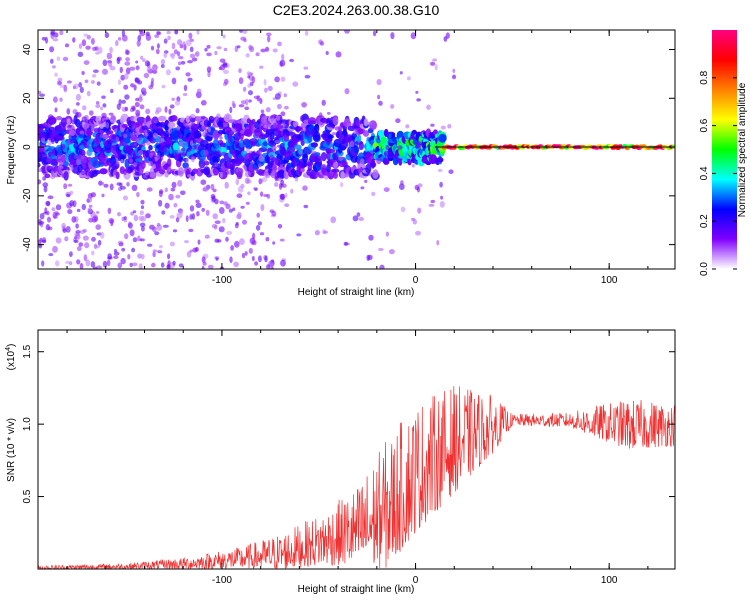 The image size is (750, 600). I want to click on snr-multiplier: (x104), so click(11, 357).